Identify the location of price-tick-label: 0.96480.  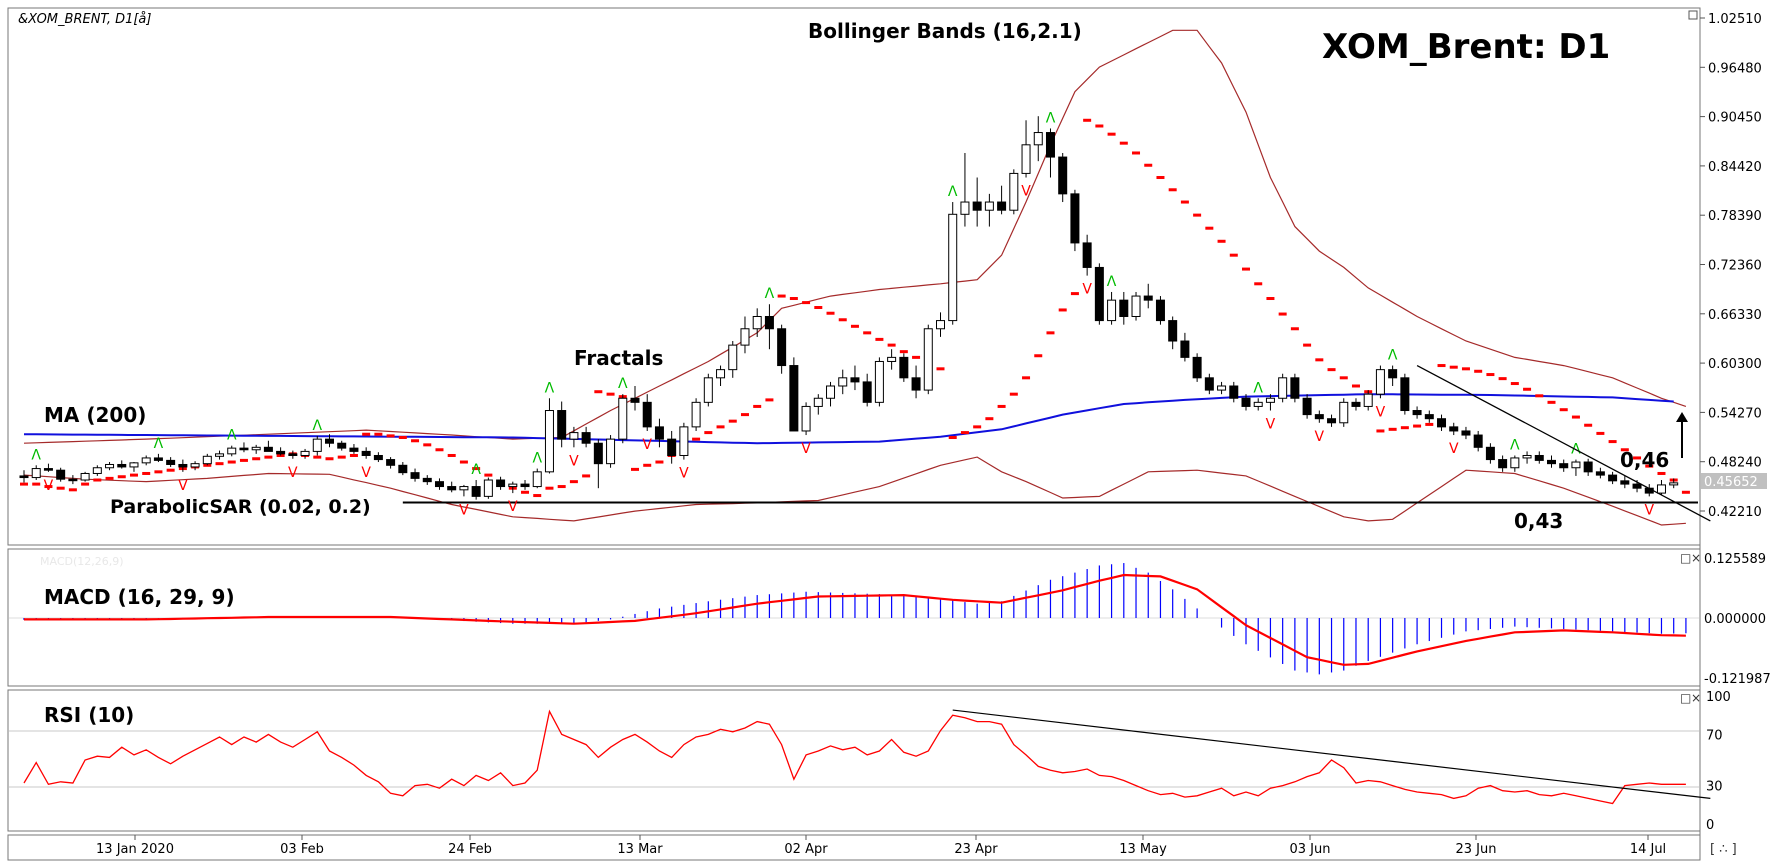
(1735, 68).